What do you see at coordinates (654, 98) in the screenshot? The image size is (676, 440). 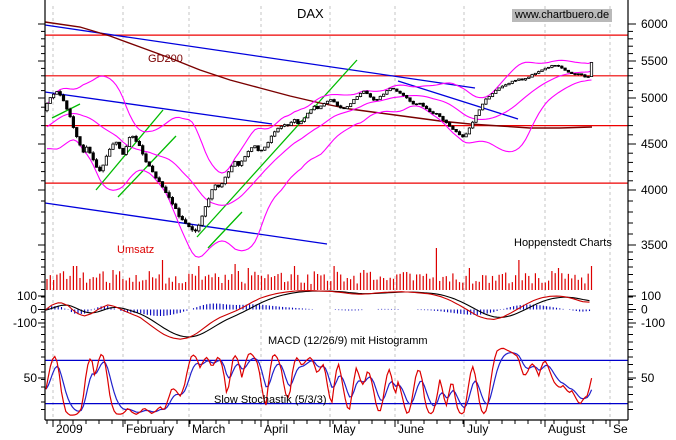 I see `svg-text: 5000` at bounding box center [654, 98].